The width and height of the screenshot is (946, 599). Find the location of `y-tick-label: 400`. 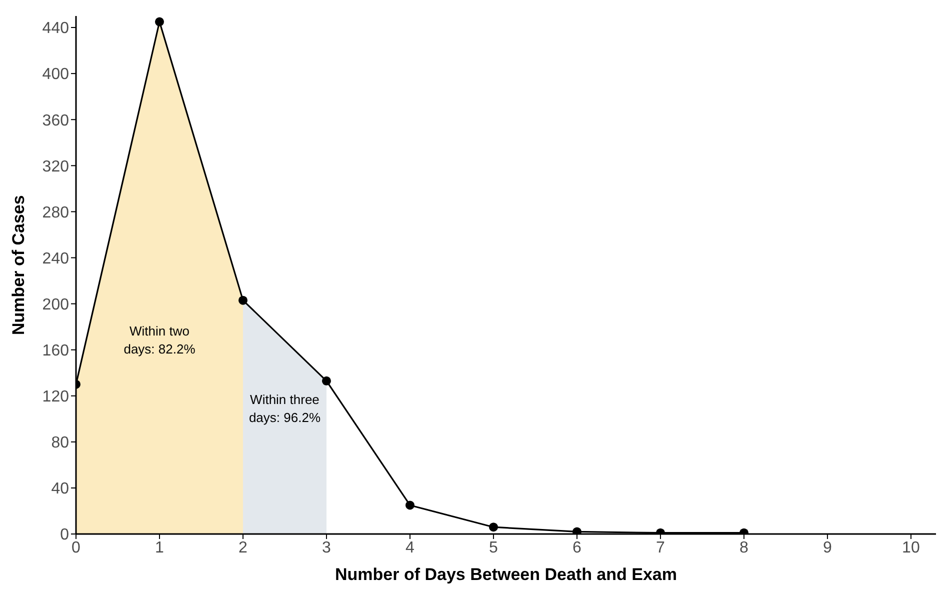

y-tick-label: 400 is located at coordinates (56, 75).